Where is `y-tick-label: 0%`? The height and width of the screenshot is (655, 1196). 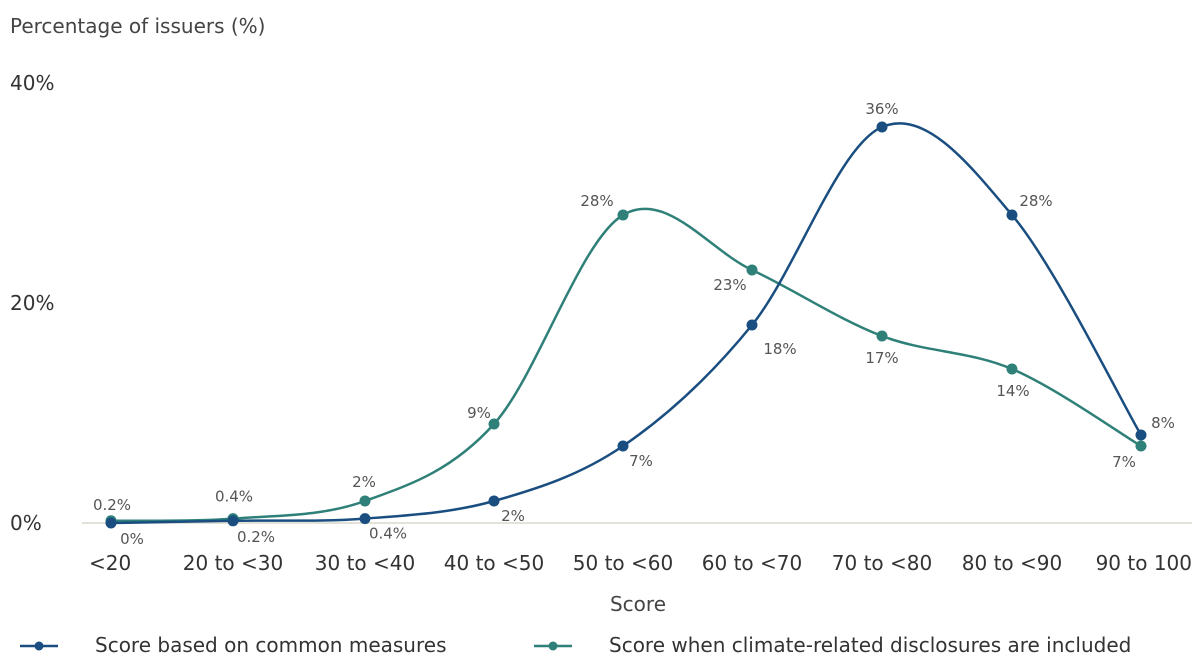
y-tick-label: 0% is located at coordinates (26, 523).